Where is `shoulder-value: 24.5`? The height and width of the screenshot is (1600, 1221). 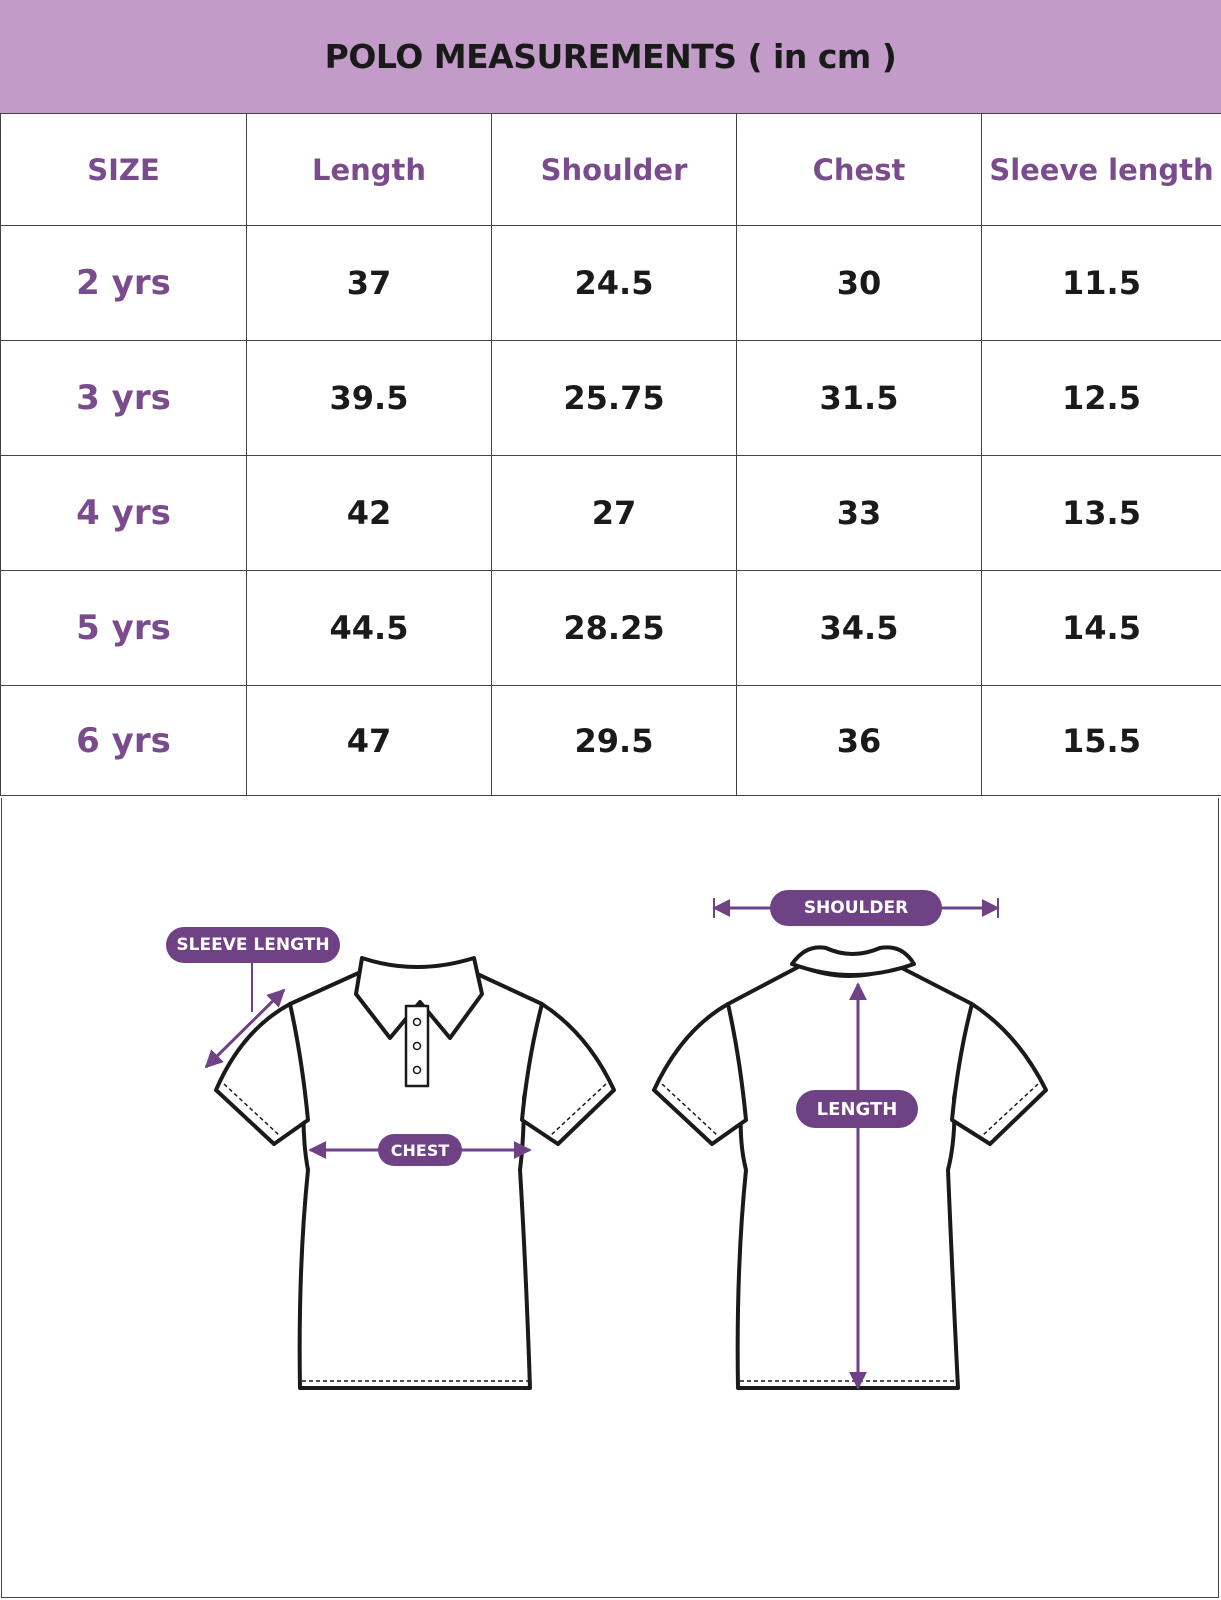
shoulder-value: 24.5 is located at coordinates (614, 283).